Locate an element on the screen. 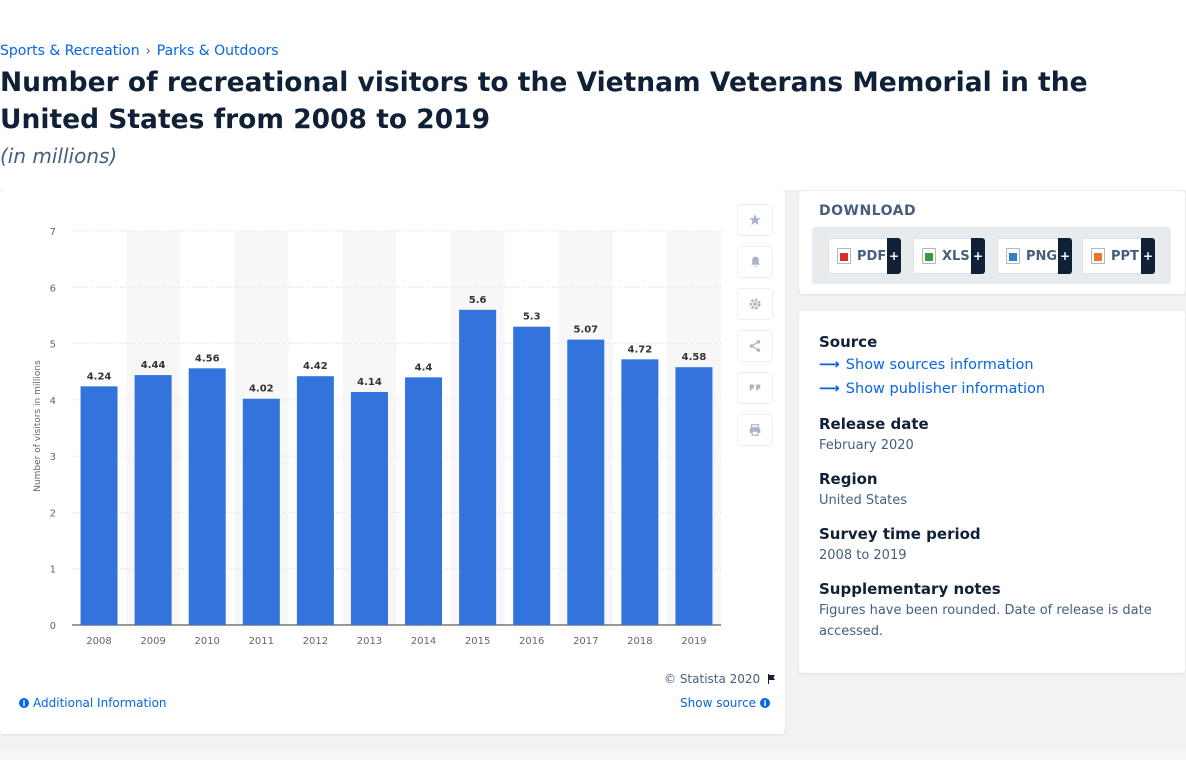 This screenshot has width=1186, height=760. ppt-file-icon is located at coordinates (1098, 256).